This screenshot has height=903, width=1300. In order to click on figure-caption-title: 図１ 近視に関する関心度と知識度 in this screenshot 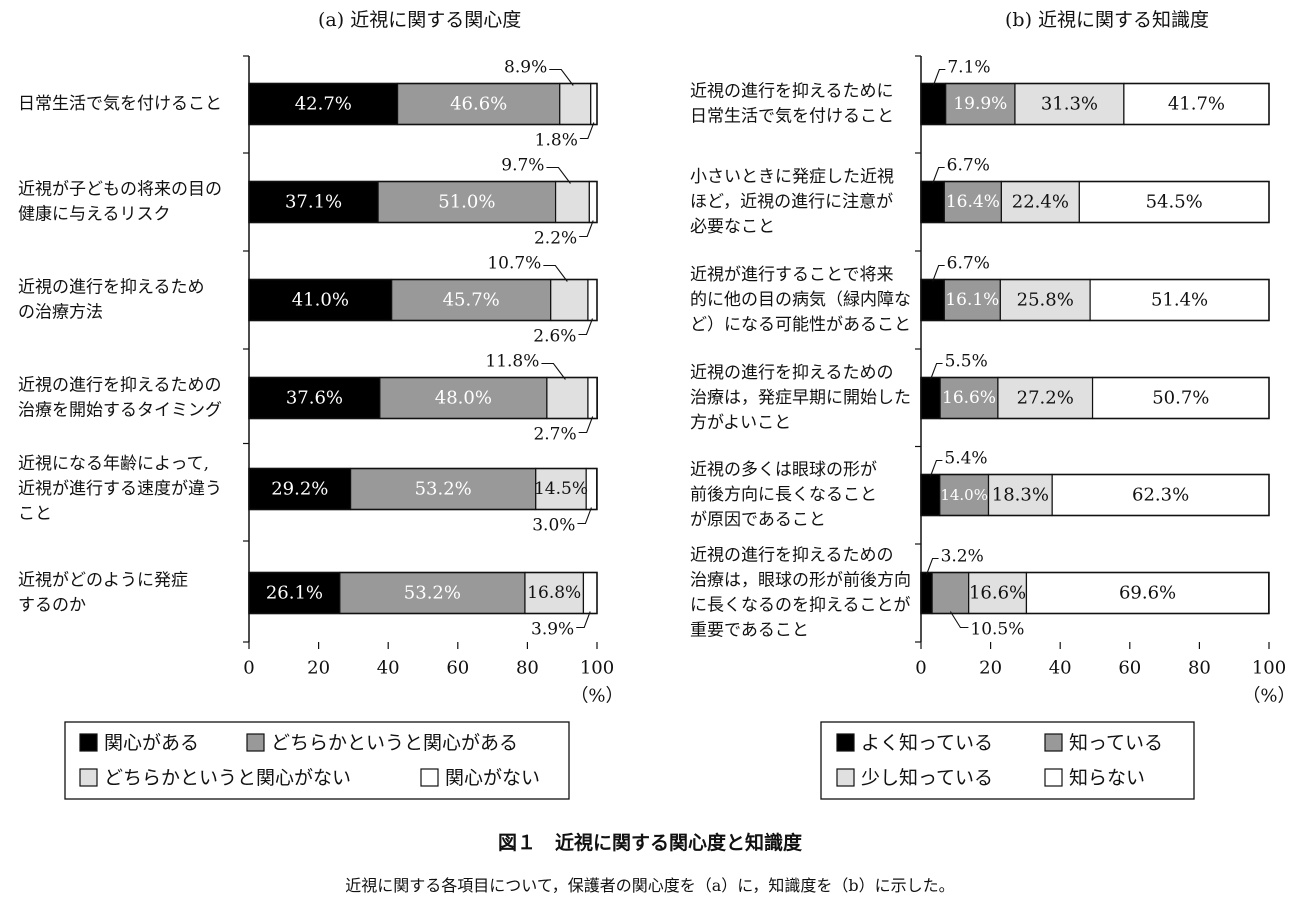, I will do `click(649, 843)`.